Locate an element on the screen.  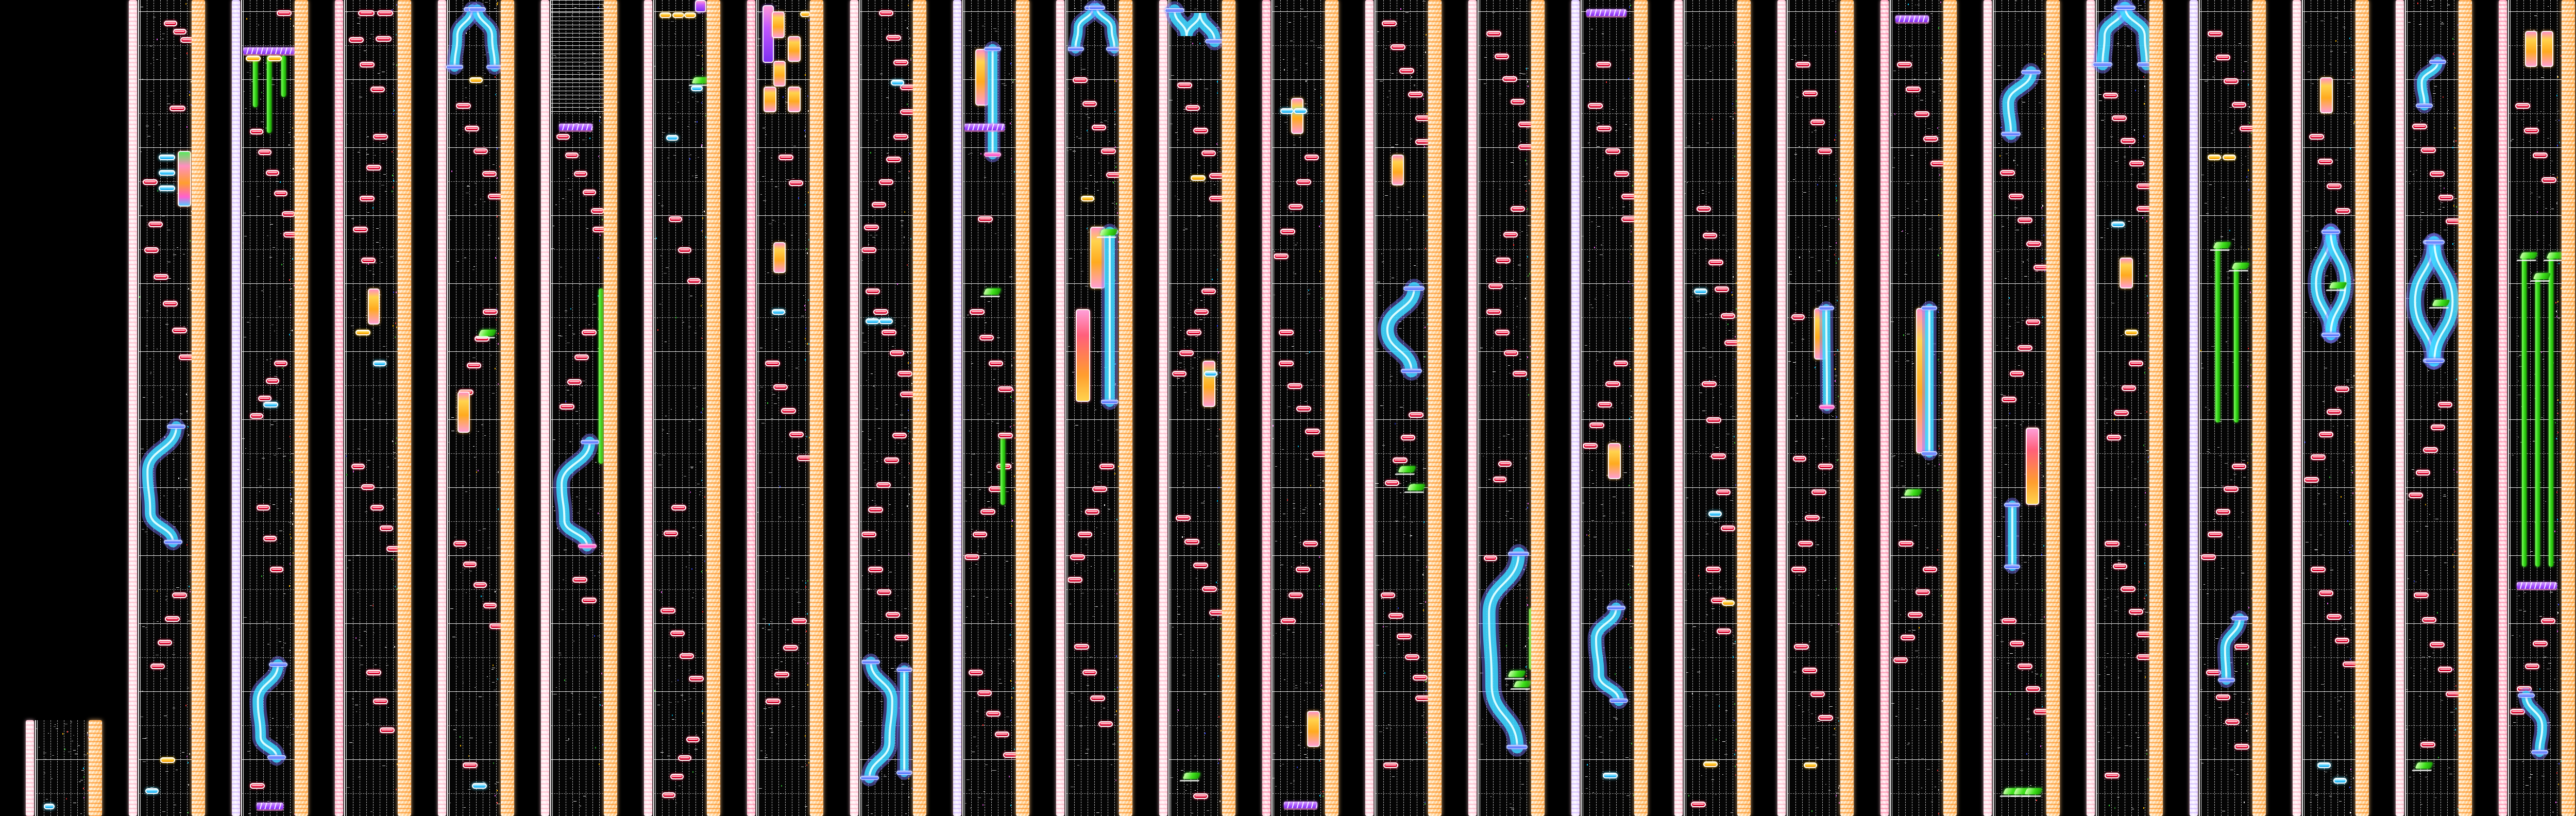
air-hold-note is located at coordinates (269, 94).